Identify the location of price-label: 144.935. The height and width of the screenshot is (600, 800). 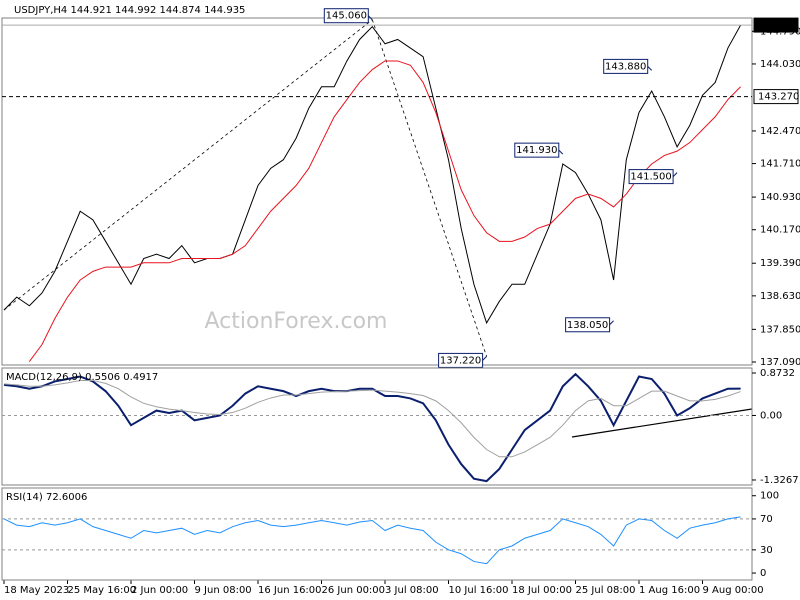
(778, 25).